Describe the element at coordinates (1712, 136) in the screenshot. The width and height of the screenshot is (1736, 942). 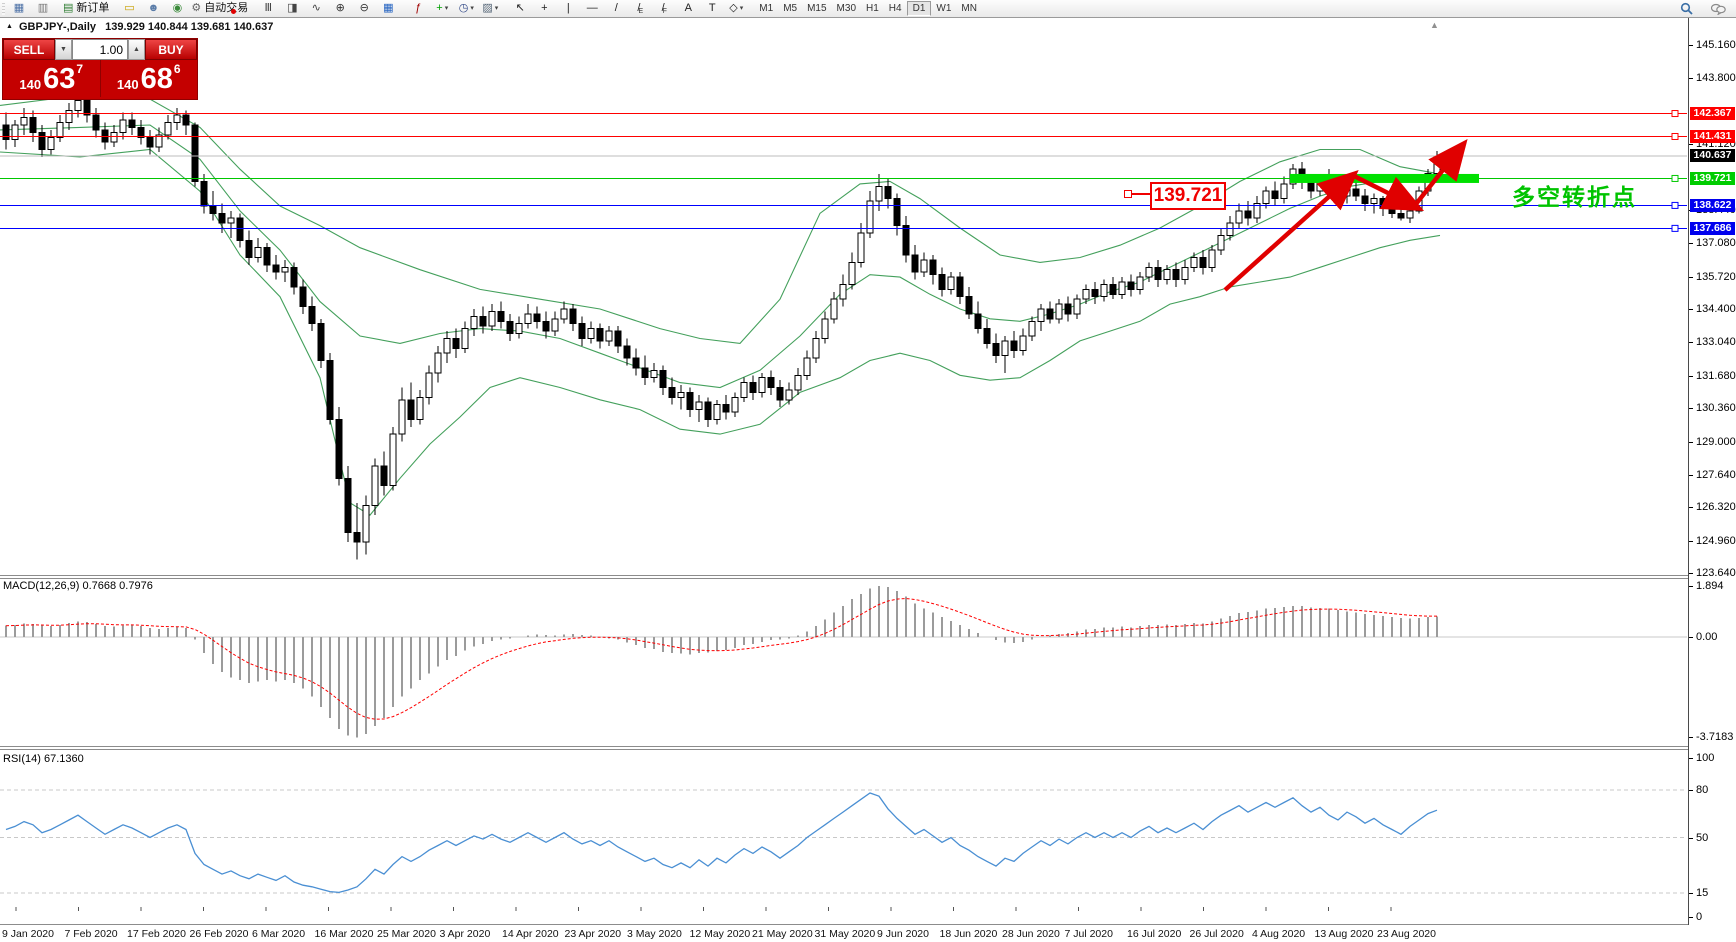
I see `price-badge-141.431: 141.431` at that location.